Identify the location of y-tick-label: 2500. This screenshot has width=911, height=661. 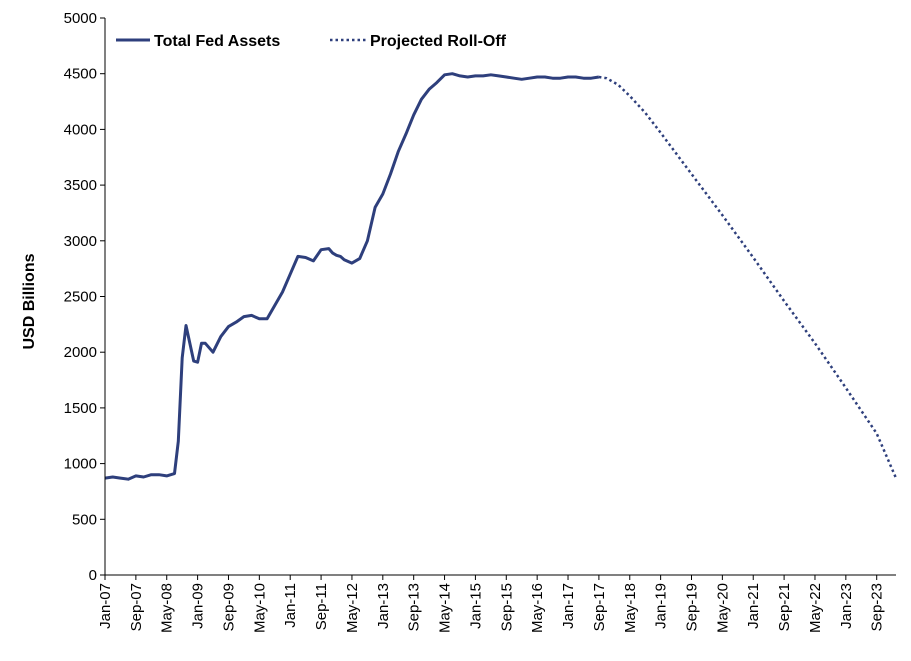
(80, 297).